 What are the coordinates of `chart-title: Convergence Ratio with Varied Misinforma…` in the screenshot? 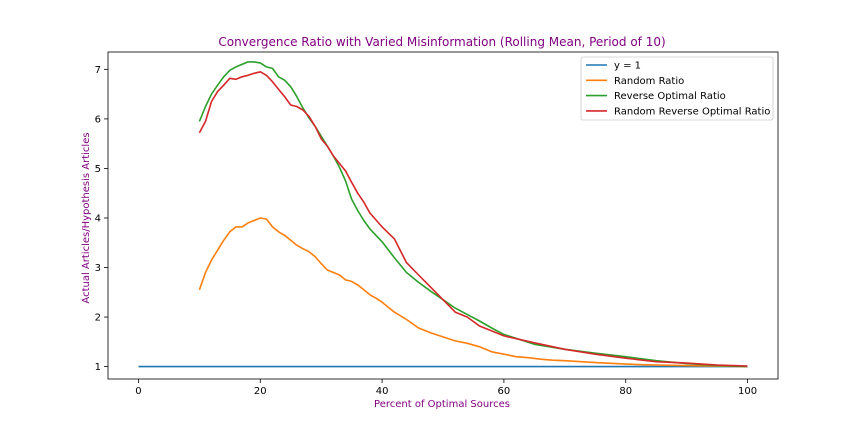 It's located at (441, 42).